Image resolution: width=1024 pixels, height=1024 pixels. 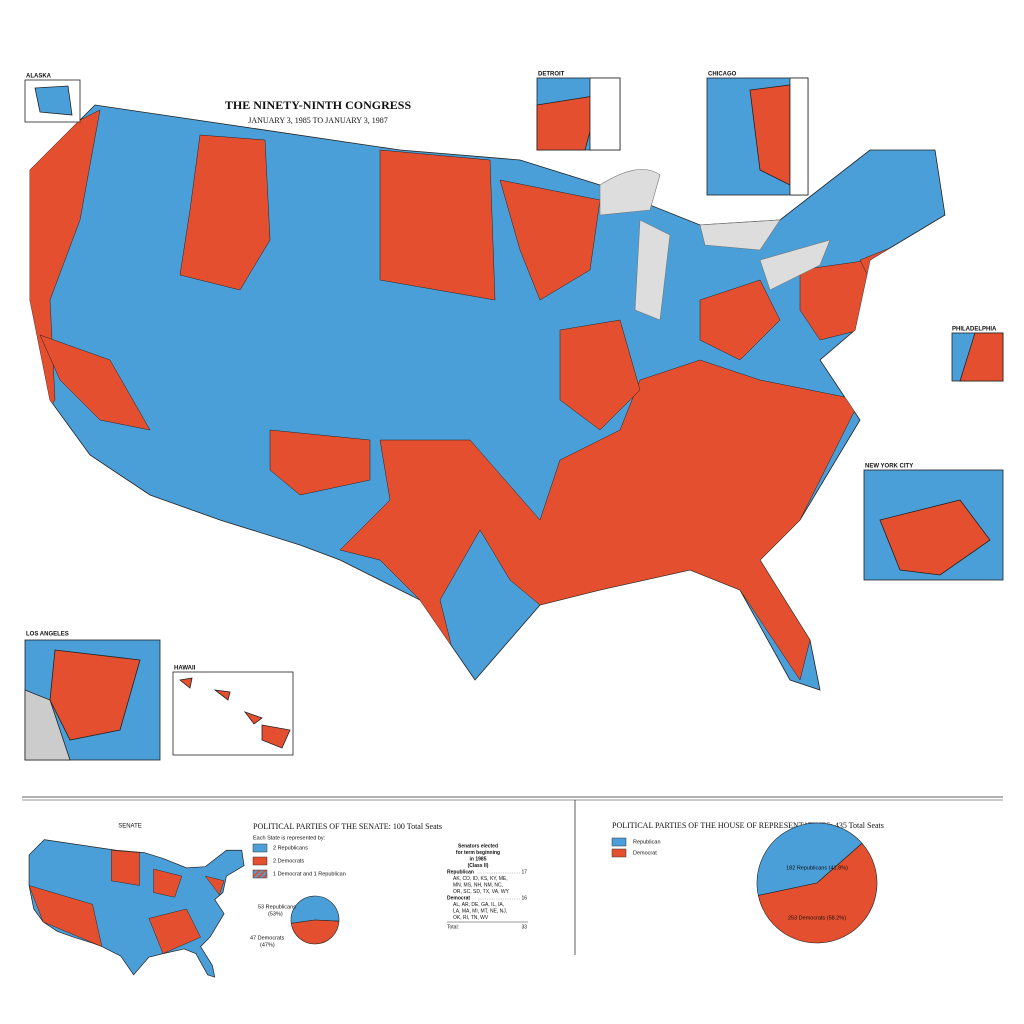 I want to click on class-ii-heading: for term beginning, so click(x=478, y=853).